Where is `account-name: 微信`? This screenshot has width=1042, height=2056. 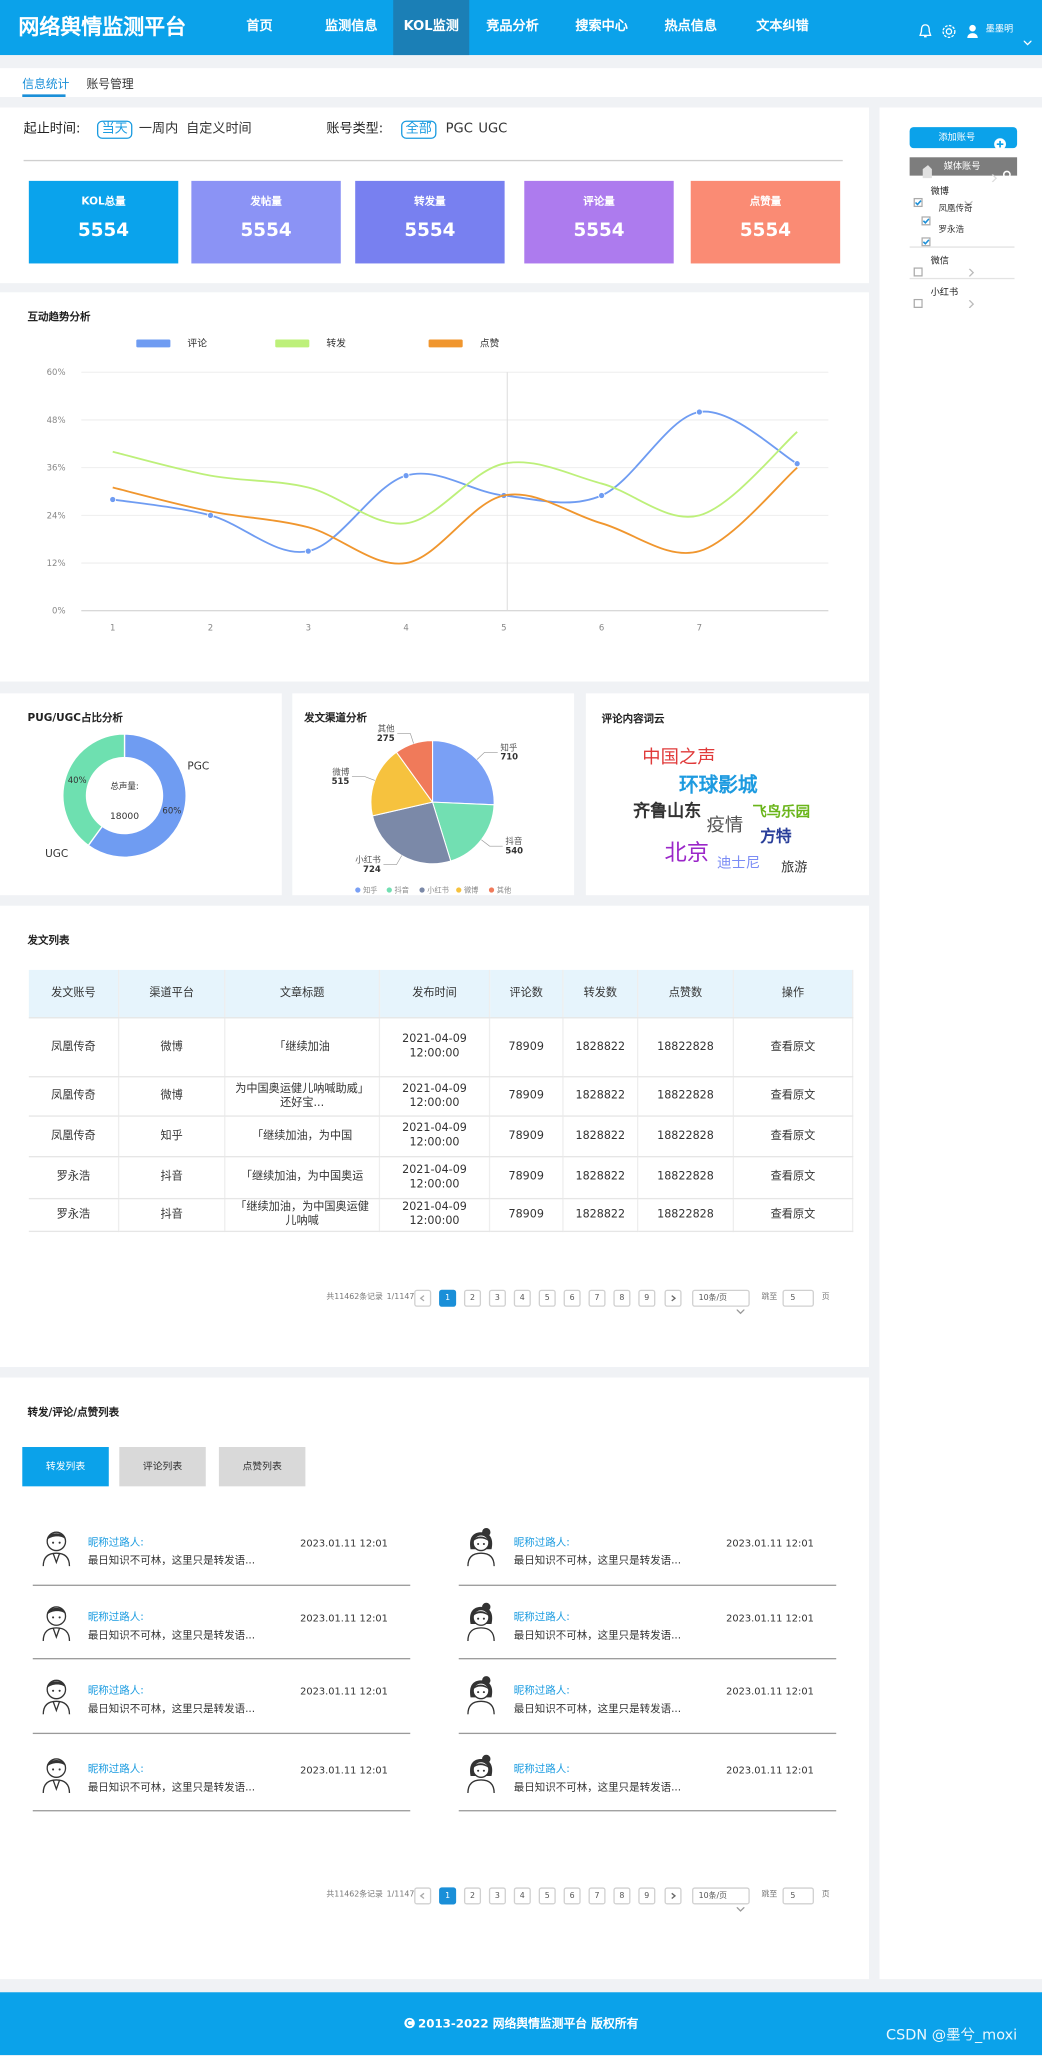
account-name: 微信 is located at coordinates (939, 260).